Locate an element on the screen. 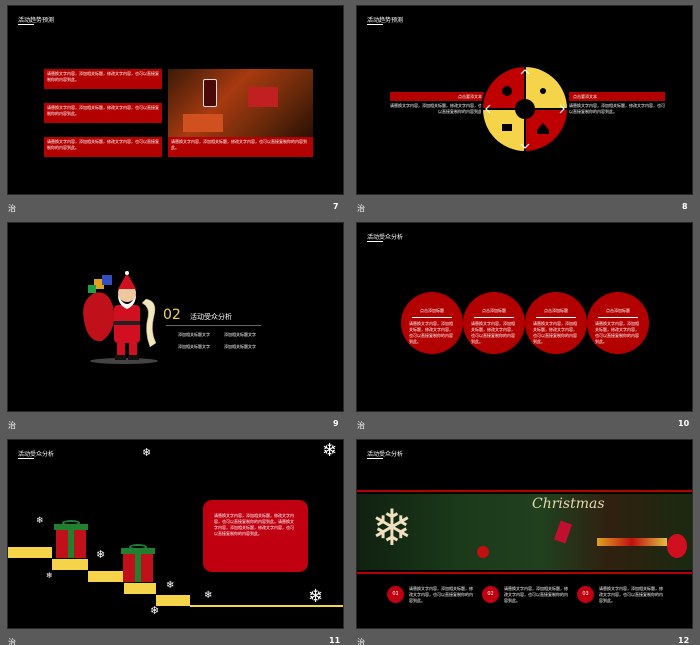  section-item-2: 添加相关标题文字 is located at coordinates (240, 334).